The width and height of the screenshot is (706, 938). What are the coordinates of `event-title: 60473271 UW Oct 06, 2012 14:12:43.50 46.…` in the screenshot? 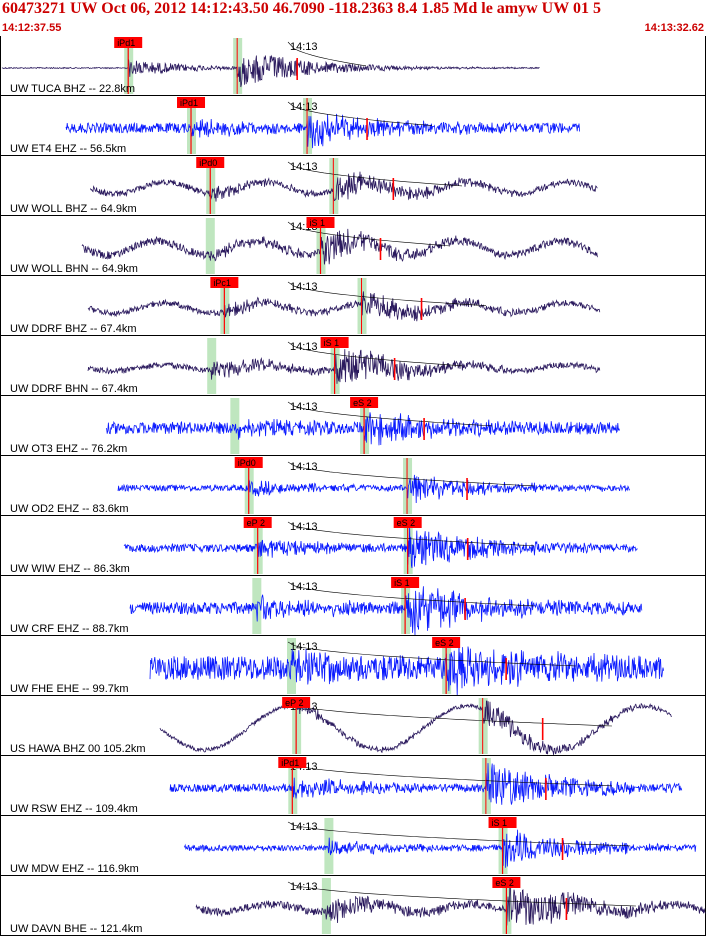 It's located at (301, 8).